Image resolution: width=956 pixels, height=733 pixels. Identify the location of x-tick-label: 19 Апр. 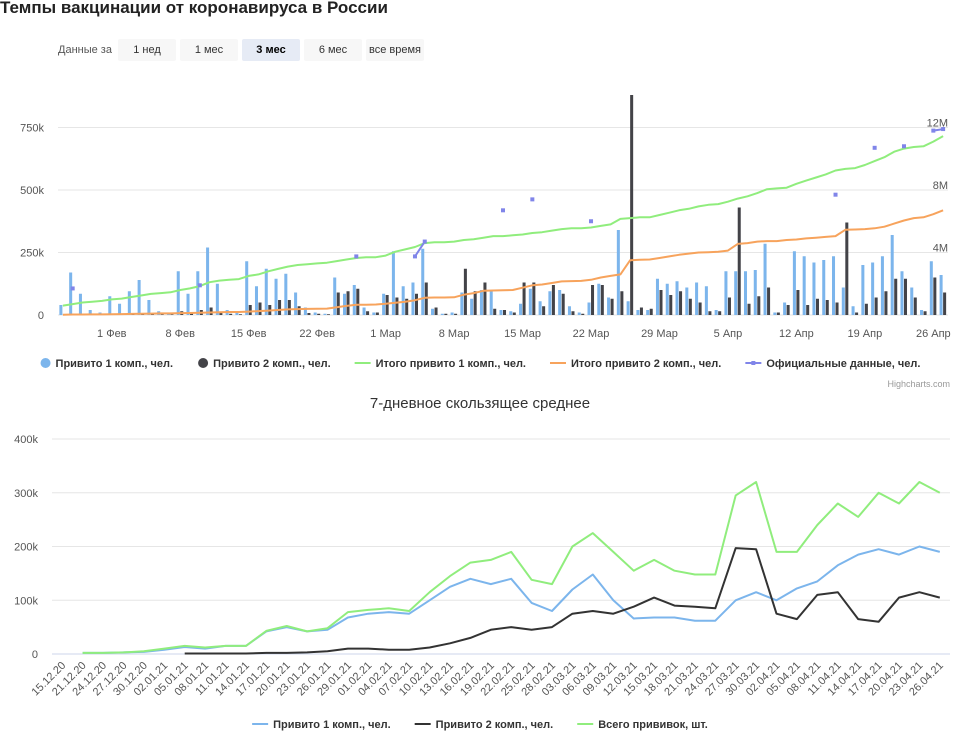
(865, 334).